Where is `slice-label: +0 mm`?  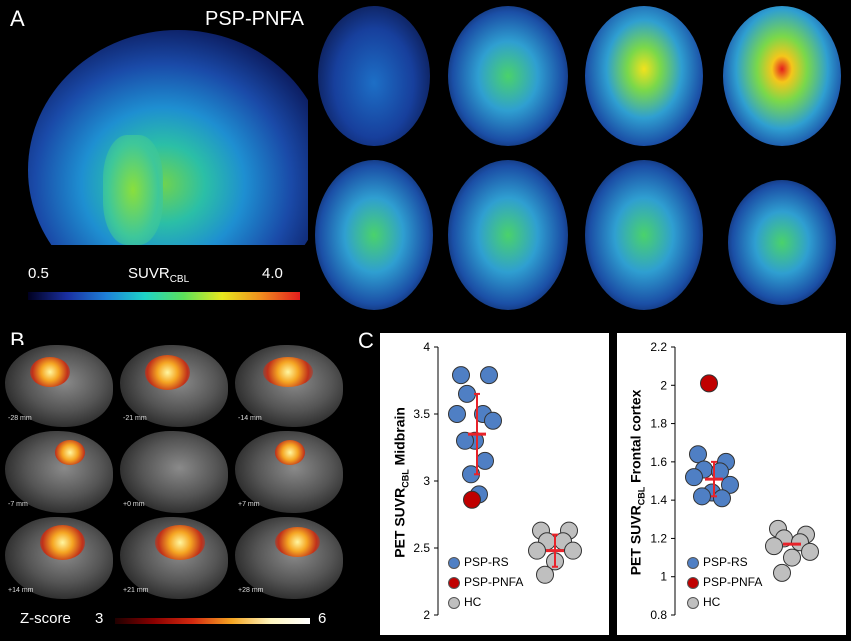
slice-label: +0 mm is located at coordinates (134, 504).